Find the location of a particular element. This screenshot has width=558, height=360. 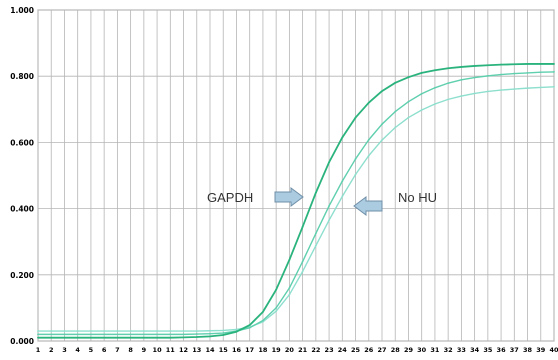

x-tick-label: 7 is located at coordinates (117, 350).